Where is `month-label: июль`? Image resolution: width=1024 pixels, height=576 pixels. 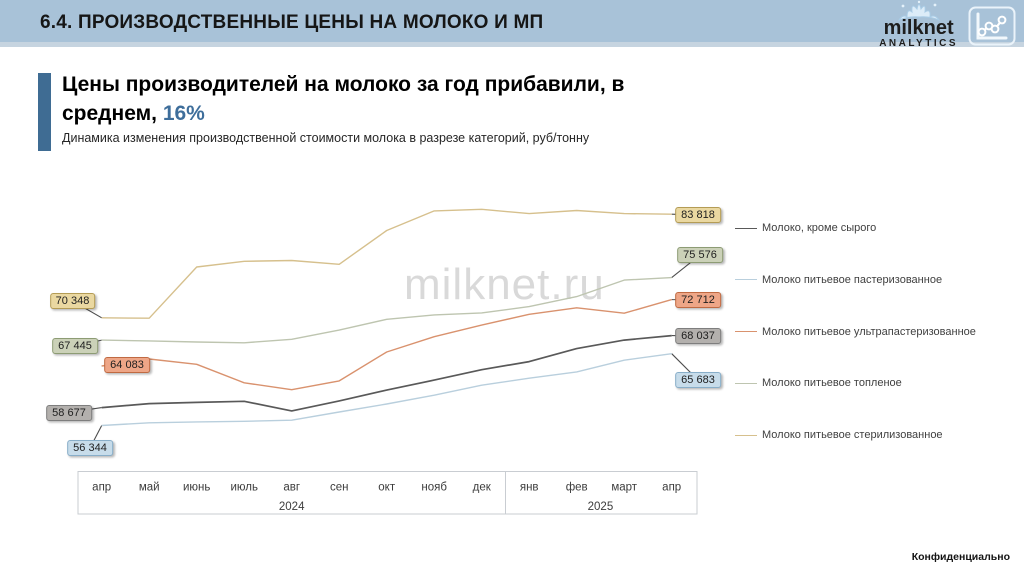 month-label: июль is located at coordinates (244, 488).